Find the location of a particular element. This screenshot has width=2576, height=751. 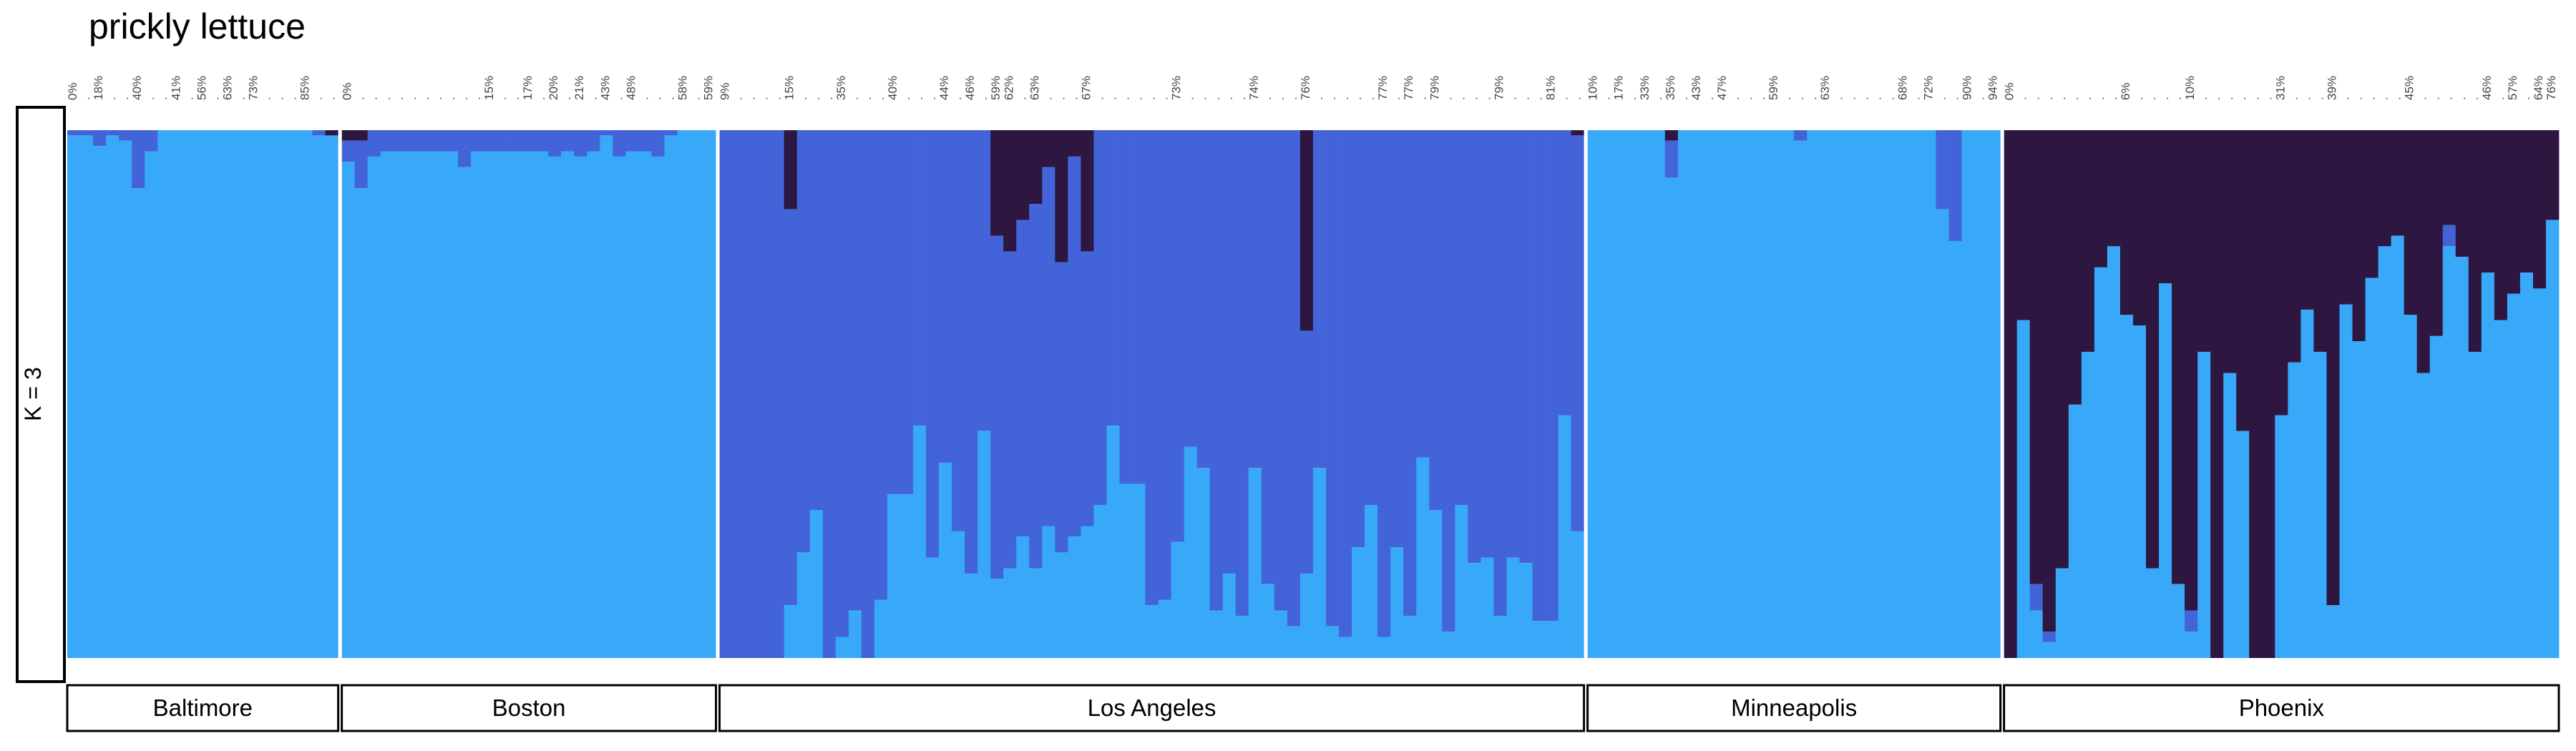

tick-label: 45% is located at coordinates (2409, 88).